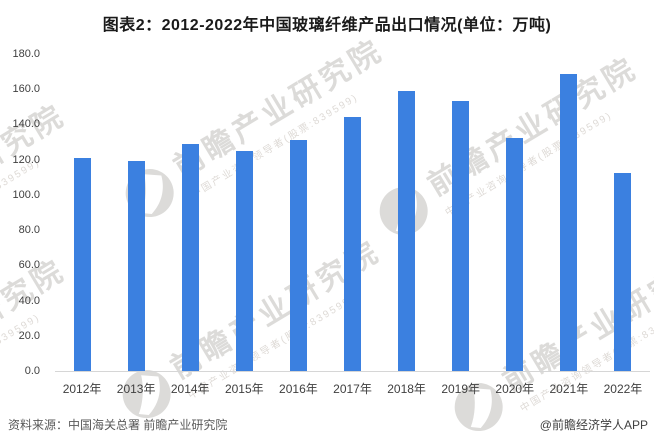 This screenshot has width=654, height=446. I want to click on y-axis-tick-label: 180.0, so click(26, 54).